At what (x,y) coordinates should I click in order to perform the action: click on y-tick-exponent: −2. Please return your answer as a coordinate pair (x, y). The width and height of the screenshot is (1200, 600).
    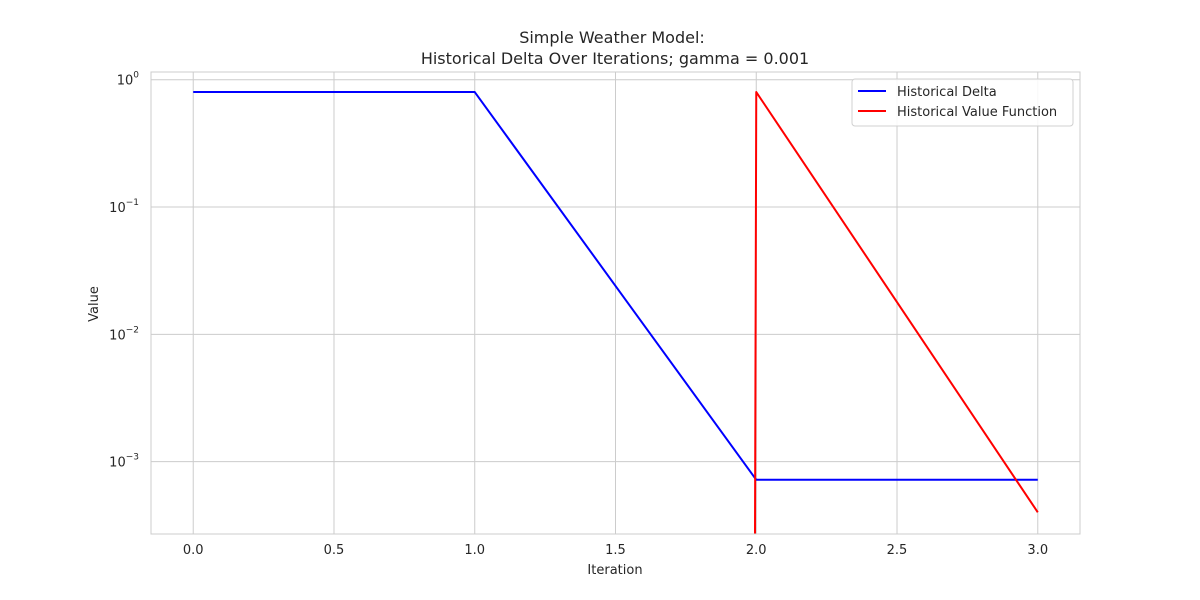
    Looking at the image, I should click on (132, 330).